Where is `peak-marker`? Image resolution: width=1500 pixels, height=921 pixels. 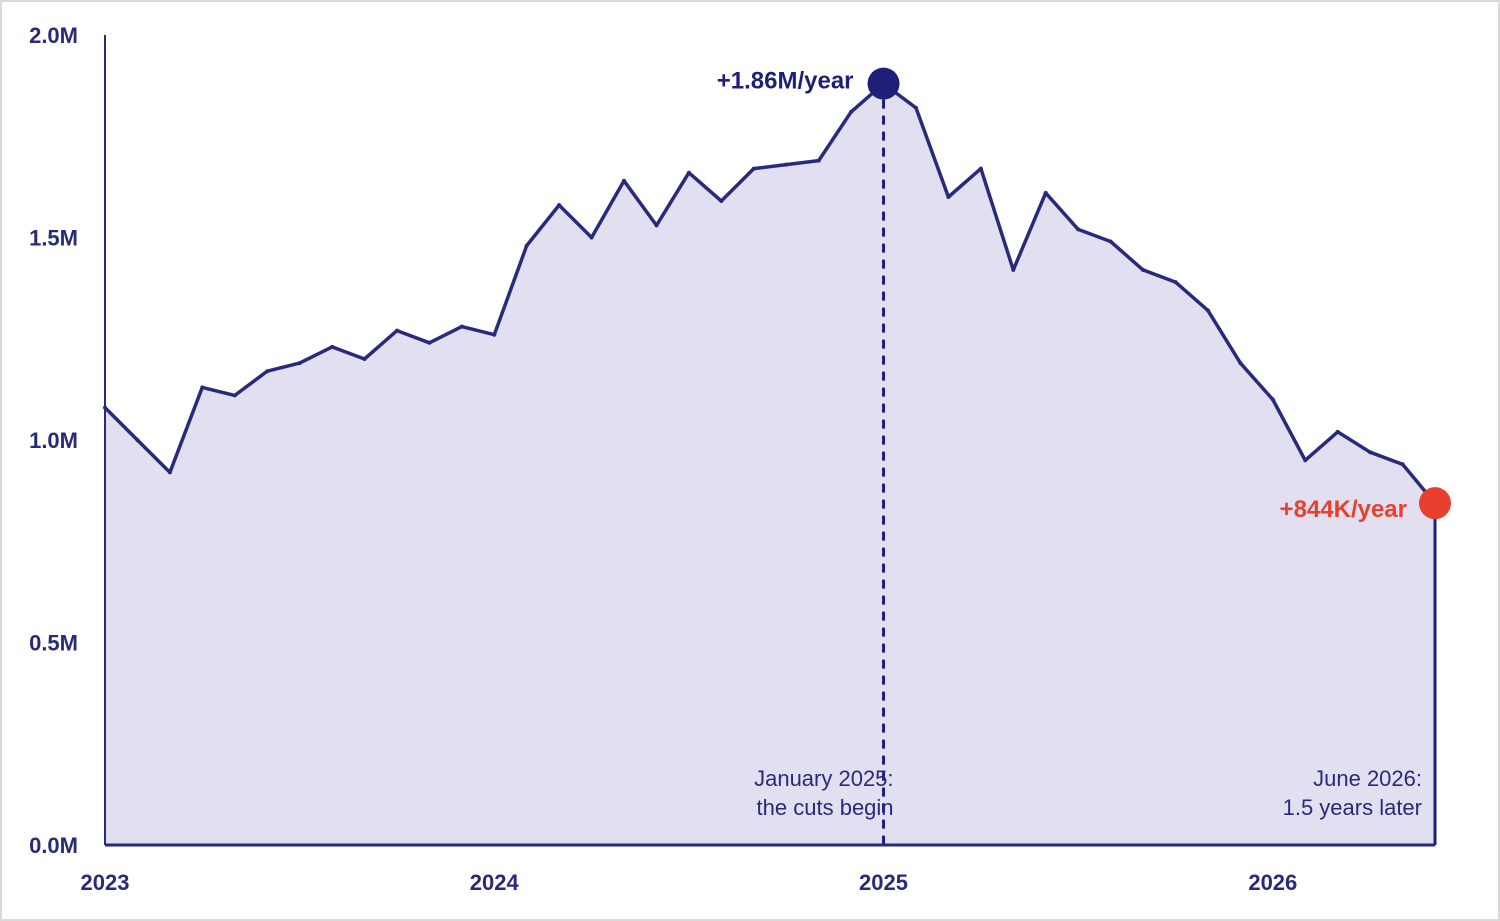
peak-marker is located at coordinates (883, 83).